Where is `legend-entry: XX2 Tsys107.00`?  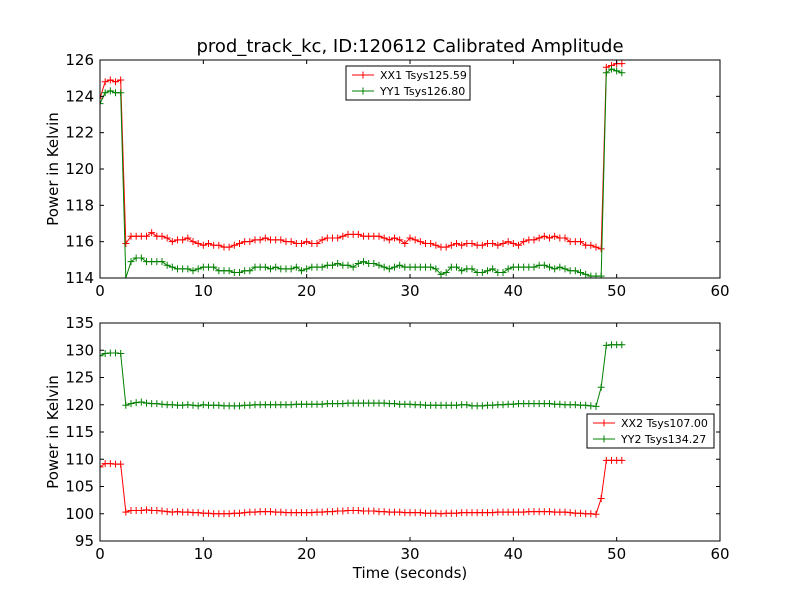
legend-entry: XX2 Tsys107.00 is located at coordinates (650, 423).